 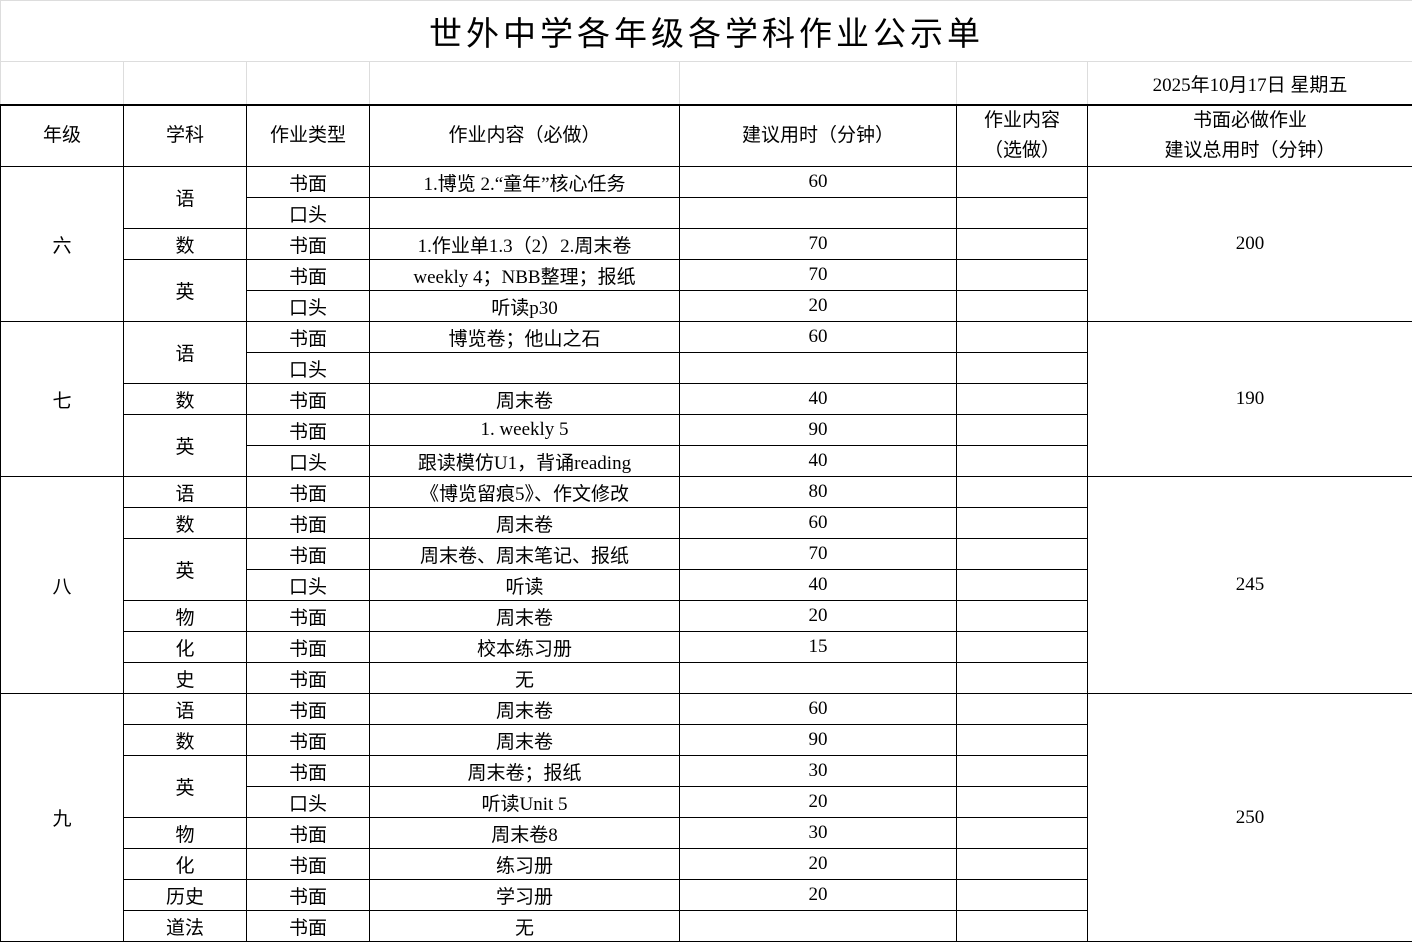 What do you see at coordinates (524, 275) in the screenshot?
I see `content-cell: weekly 4；NBB整理；报纸` at bounding box center [524, 275].